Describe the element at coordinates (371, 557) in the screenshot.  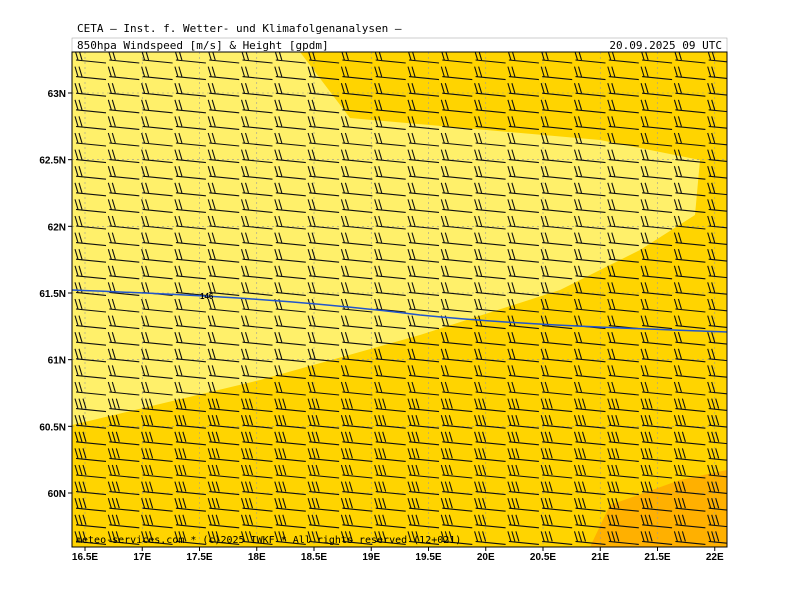
I see `lon-label: 19E` at that location.